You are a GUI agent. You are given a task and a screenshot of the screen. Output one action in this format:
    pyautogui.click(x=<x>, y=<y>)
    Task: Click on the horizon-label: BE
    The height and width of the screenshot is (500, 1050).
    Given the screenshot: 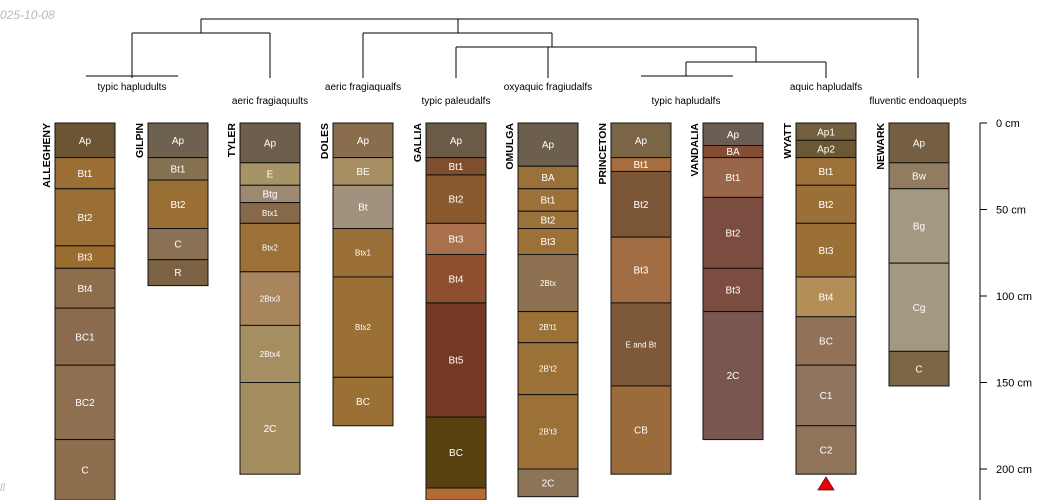 What is the action you would take?
    pyautogui.click(x=363, y=172)
    